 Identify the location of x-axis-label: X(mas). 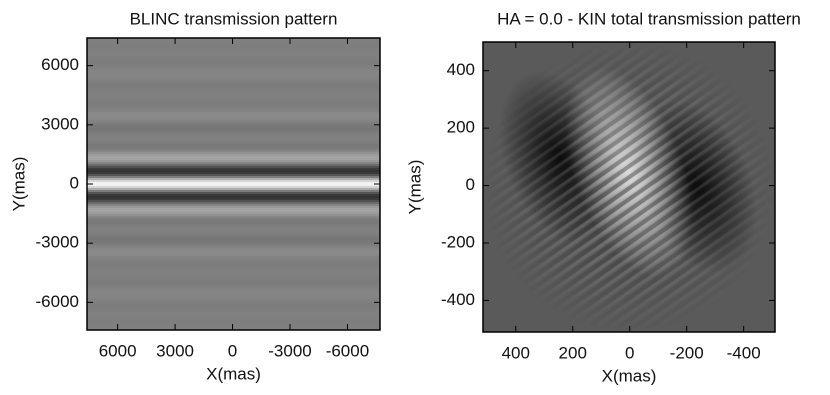
(629, 375).